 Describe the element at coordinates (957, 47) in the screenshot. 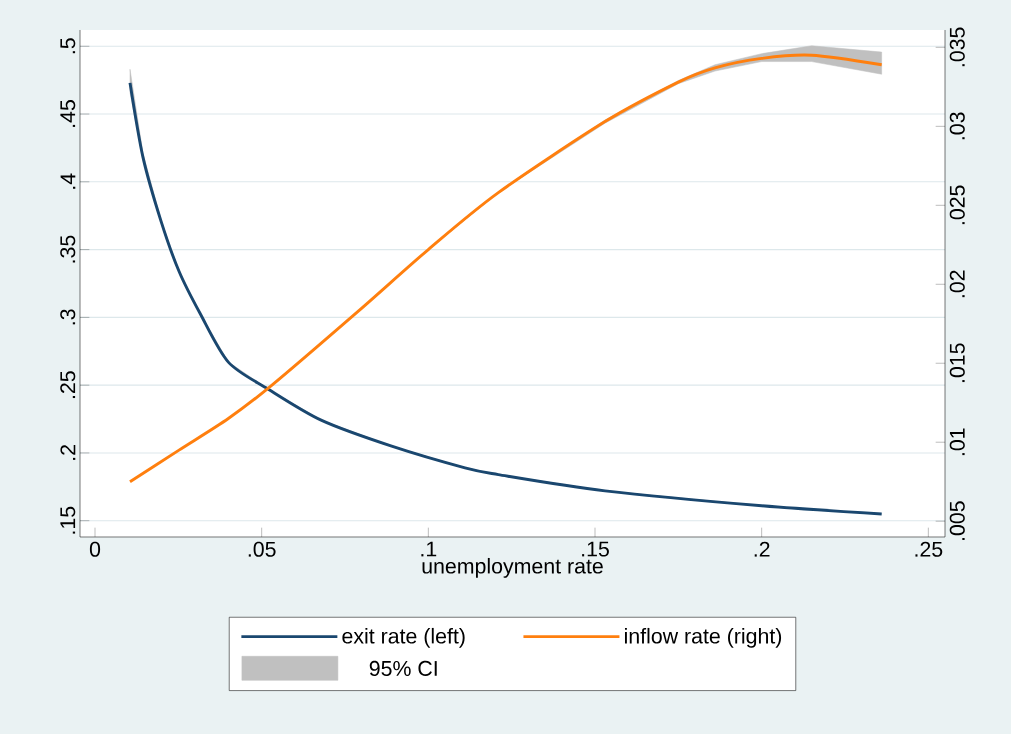

I see `y2-tick-label: .035` at that location.